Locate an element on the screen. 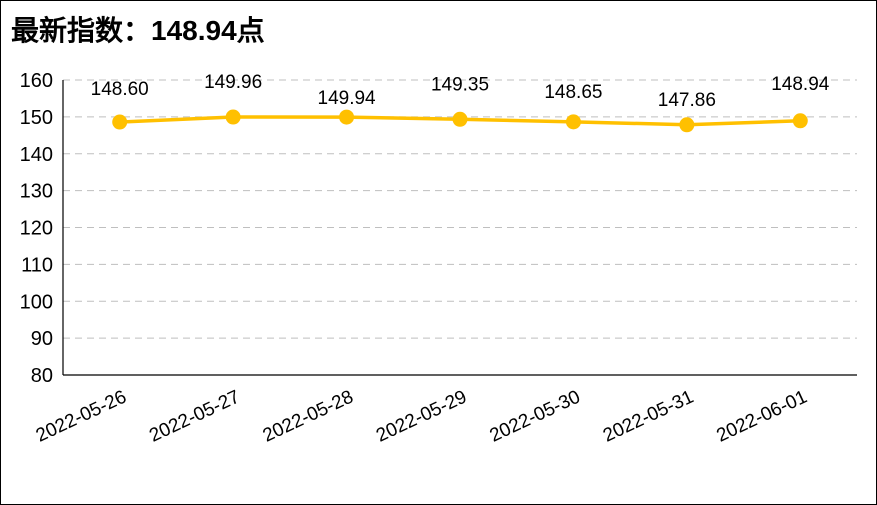  y-axis-tick-label: 110 is located at coordinates (37, 265).